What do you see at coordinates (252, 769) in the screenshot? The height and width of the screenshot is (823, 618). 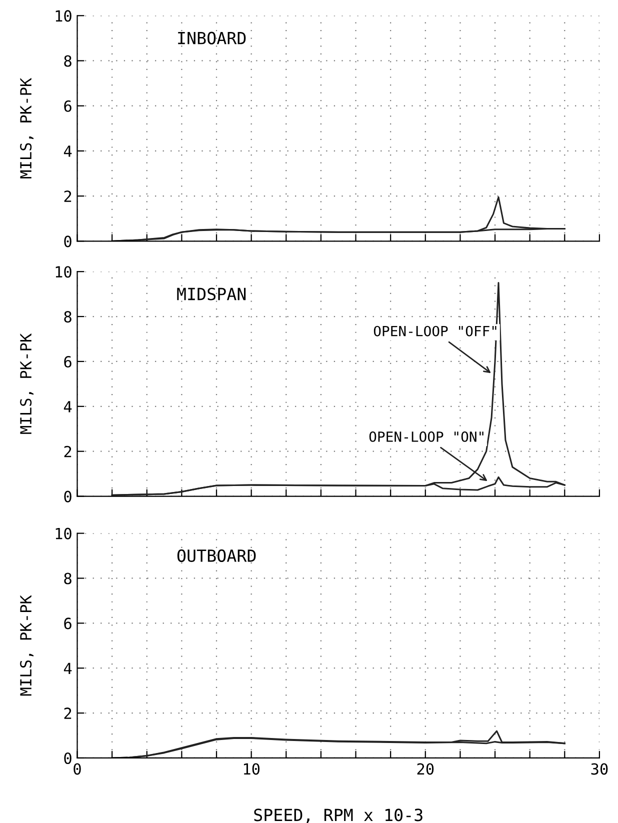 I see `x-tick-label: 10` at bounding box center [252, 769].